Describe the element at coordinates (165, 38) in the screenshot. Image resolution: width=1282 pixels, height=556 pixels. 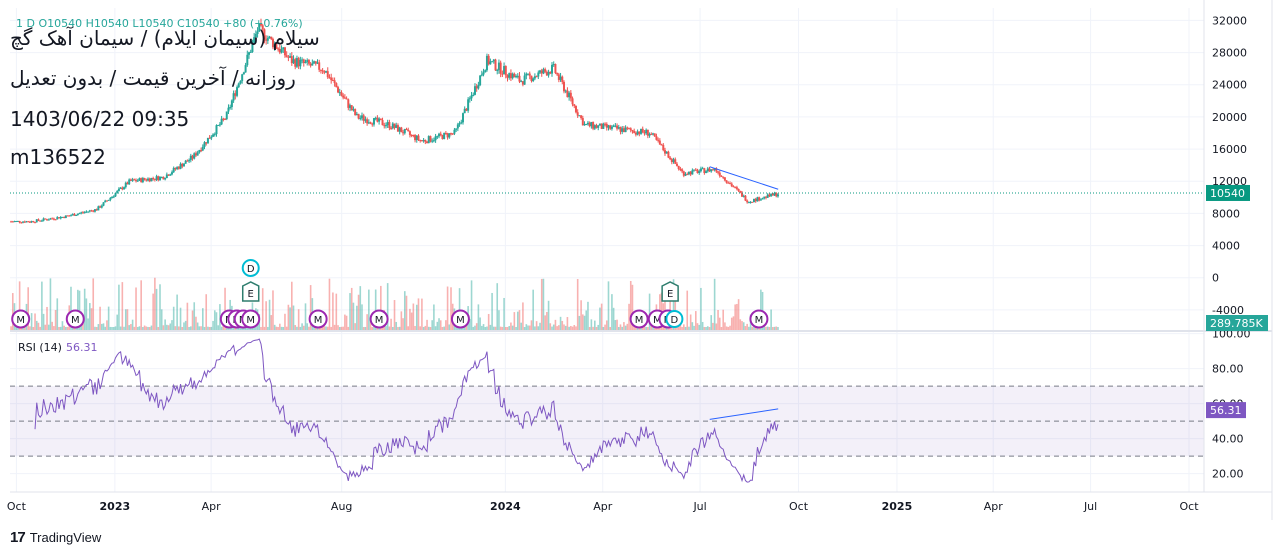
I see `chart-title: سیلام (سیمان ایلام) / سیمان آهک گچ` at that location.